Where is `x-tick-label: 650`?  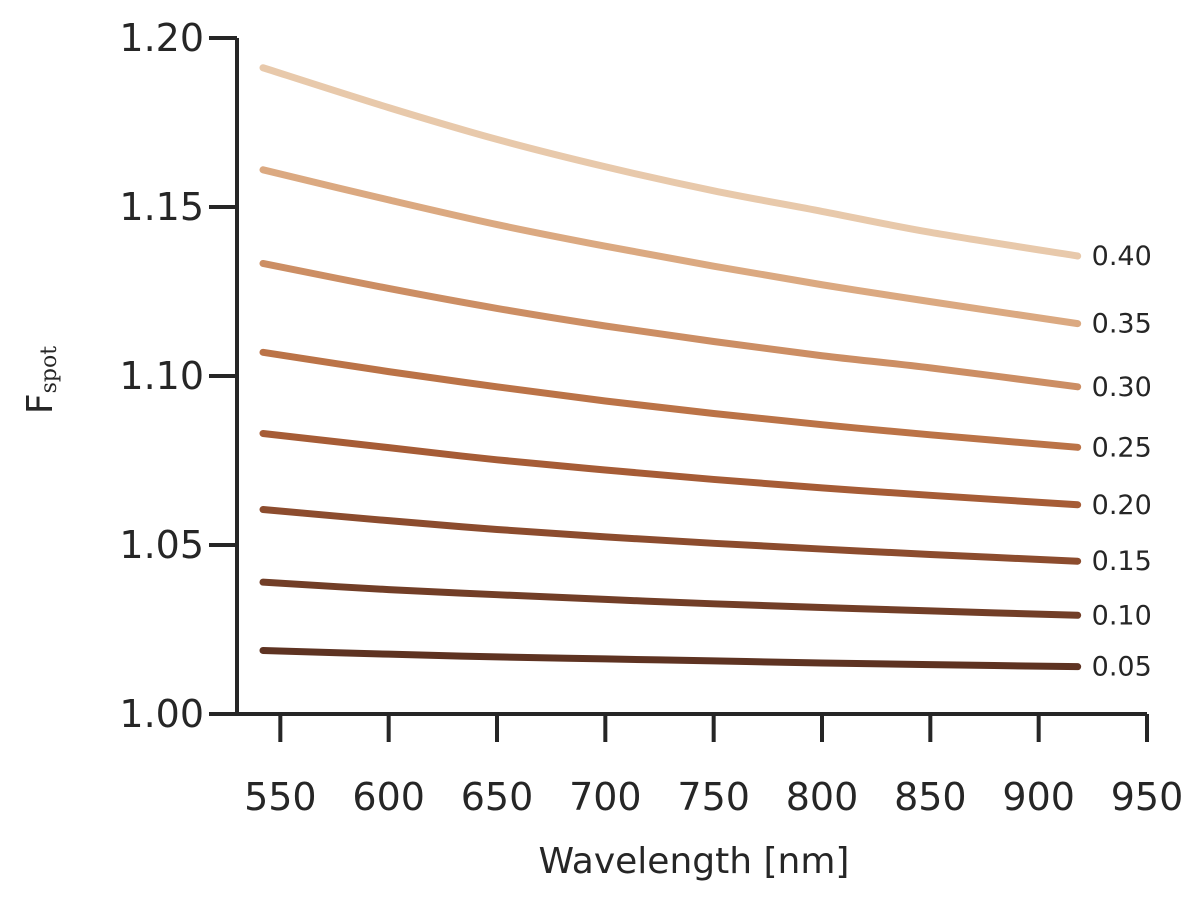
x-tick-label: 650 is located at coordinates (497, 797).